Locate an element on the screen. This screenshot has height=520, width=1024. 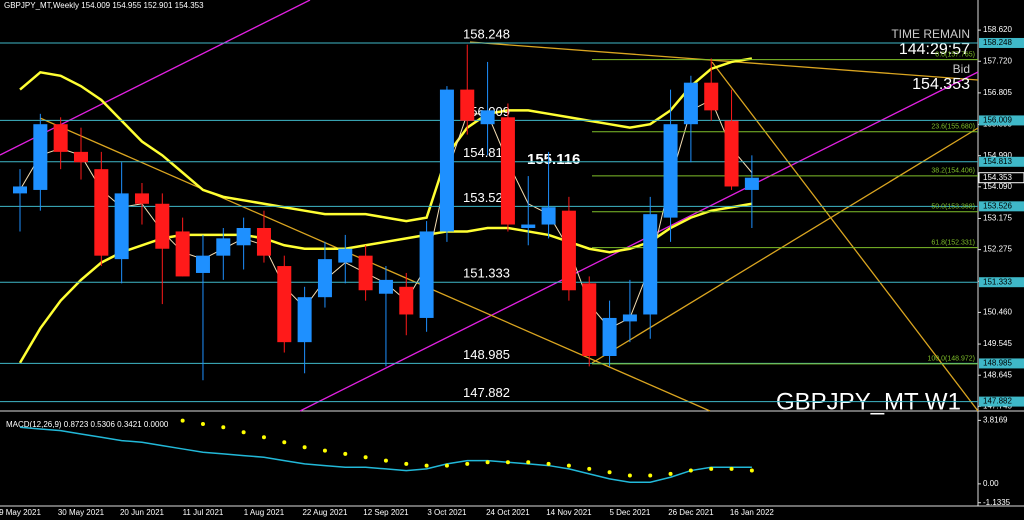
x-tick-label: 30 May 2021 is located at coordinates (81, 512).